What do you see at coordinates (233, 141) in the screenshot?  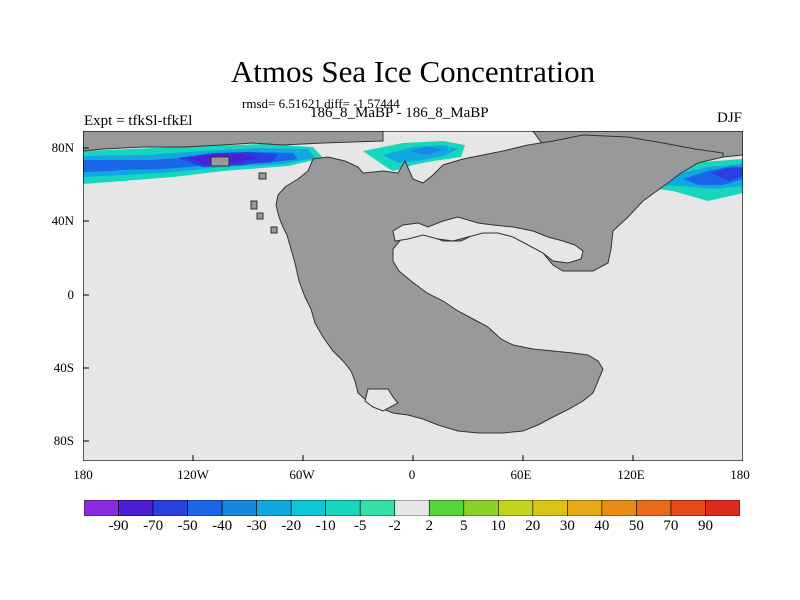 I see `arctic-land-strip` at bounding box center [233, 141].